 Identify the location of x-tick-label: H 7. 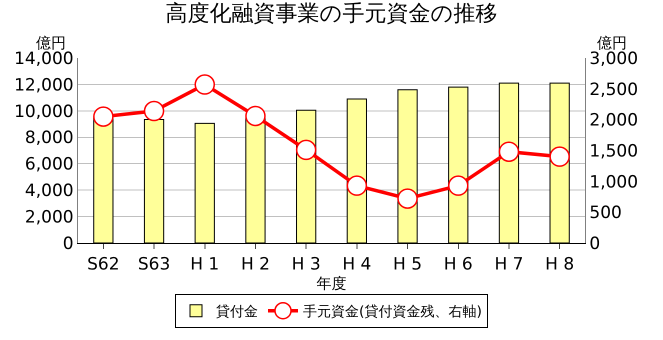
(509, 264).